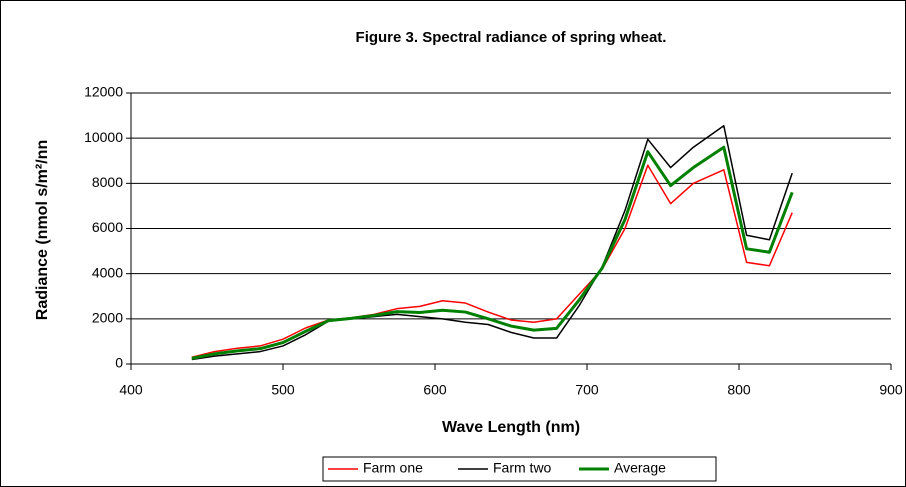  I want to click on y-tick-label: 12000, so click(103, 92).